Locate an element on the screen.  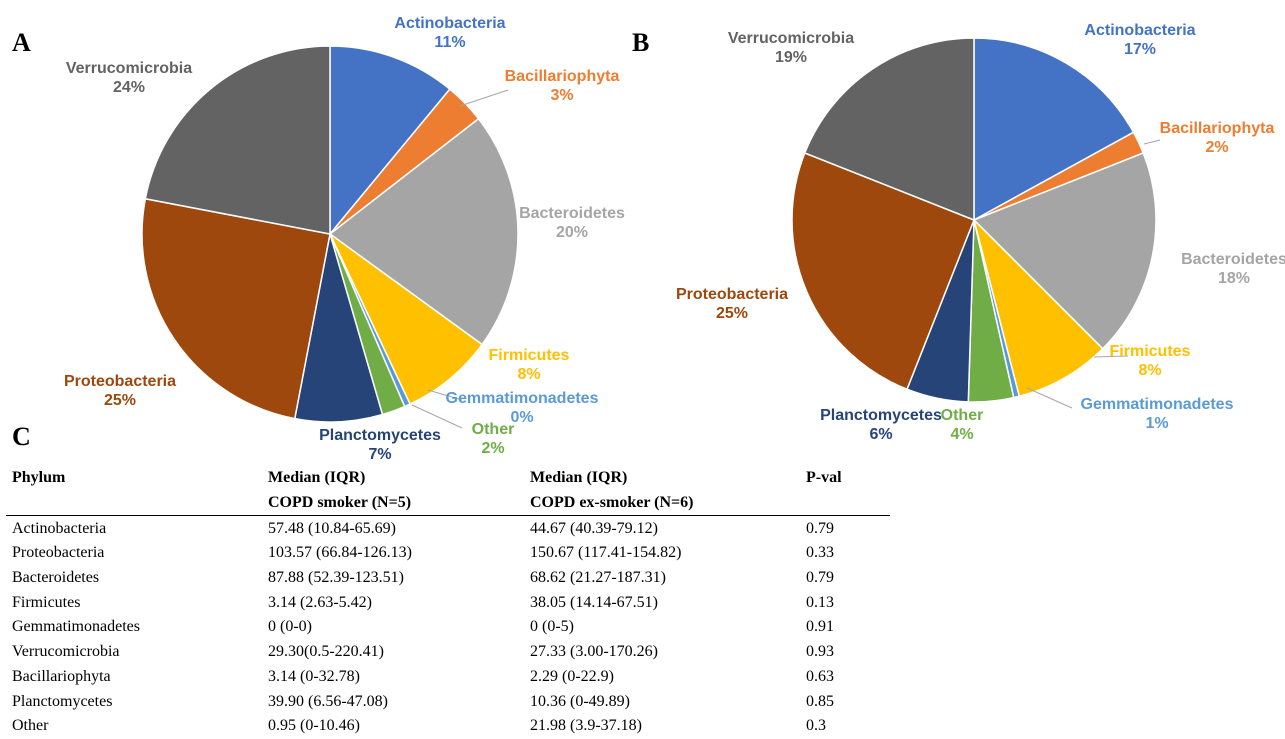
table-row: Gemmatimonadetes 0 (0-0) 0 (0-5) 0.91 is located at coordinates (448, 627).